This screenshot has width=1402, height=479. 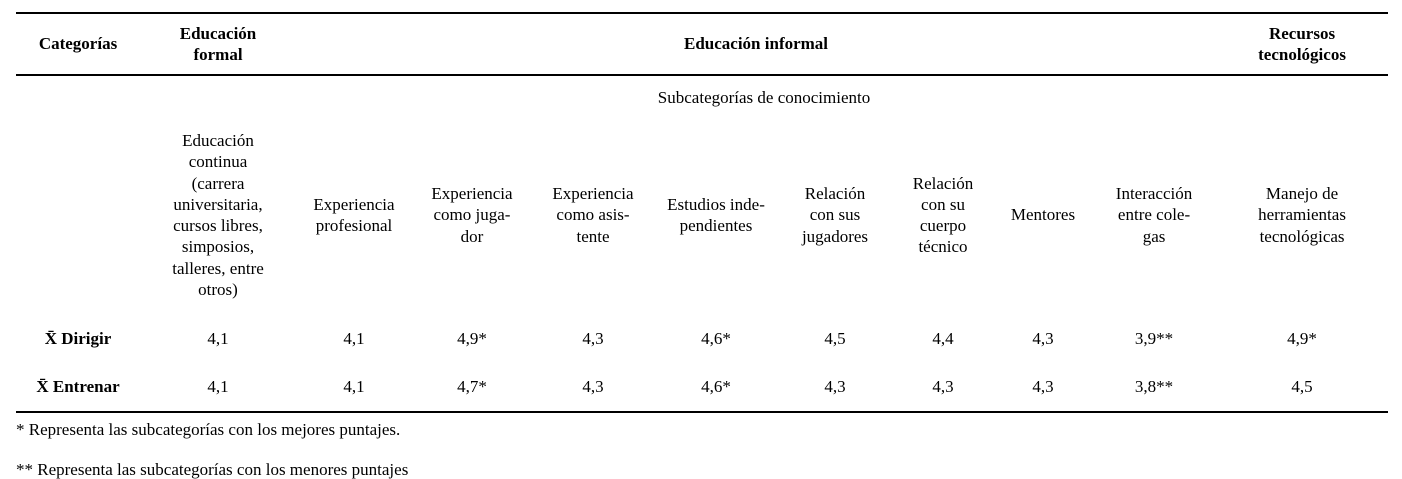 What do you see at coordinates (764, 98) in the screenshot?
I see `subcategories-title: Subcategorías de conocimiento` at bounding box center [764, 98].